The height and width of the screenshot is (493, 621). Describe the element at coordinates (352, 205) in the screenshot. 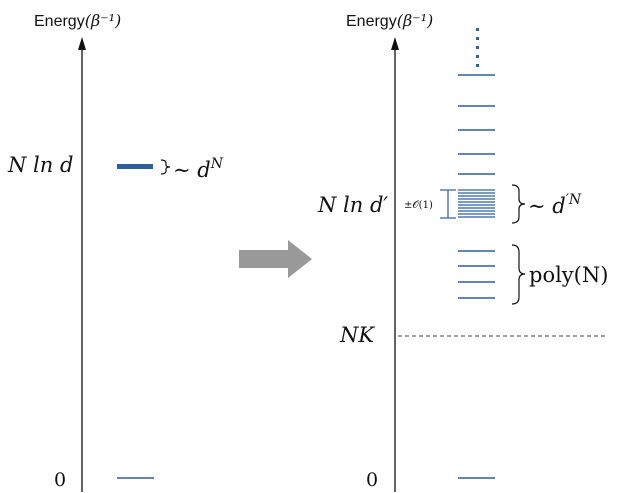

I see `right-level-label: N ln d′` at that location.